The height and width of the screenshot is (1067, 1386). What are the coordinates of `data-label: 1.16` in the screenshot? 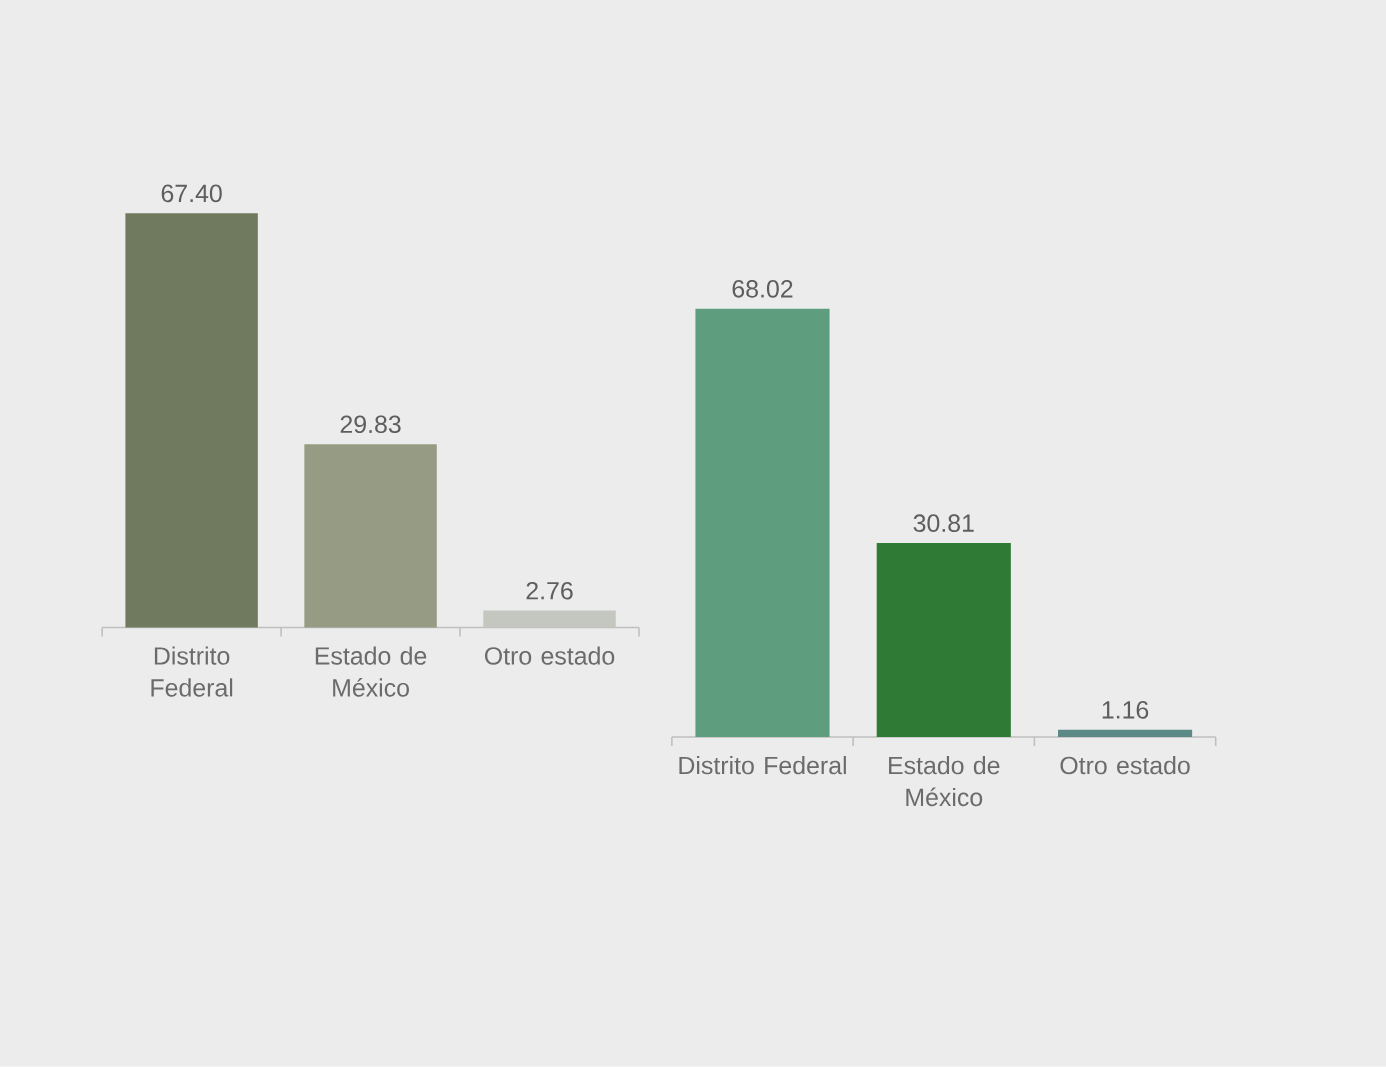 It's located at (1125, 710).